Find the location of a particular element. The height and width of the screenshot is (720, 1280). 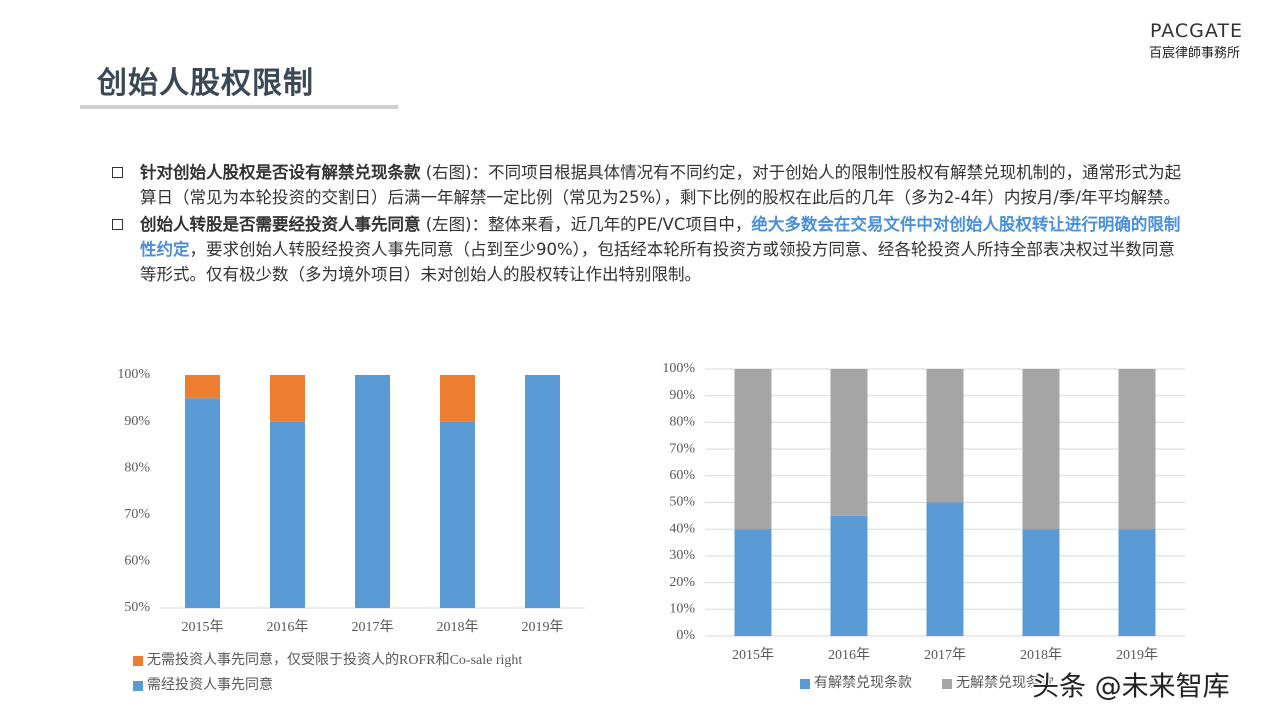

legend-label: 需经投资人事先同意 is located at coordinates (210, 684).